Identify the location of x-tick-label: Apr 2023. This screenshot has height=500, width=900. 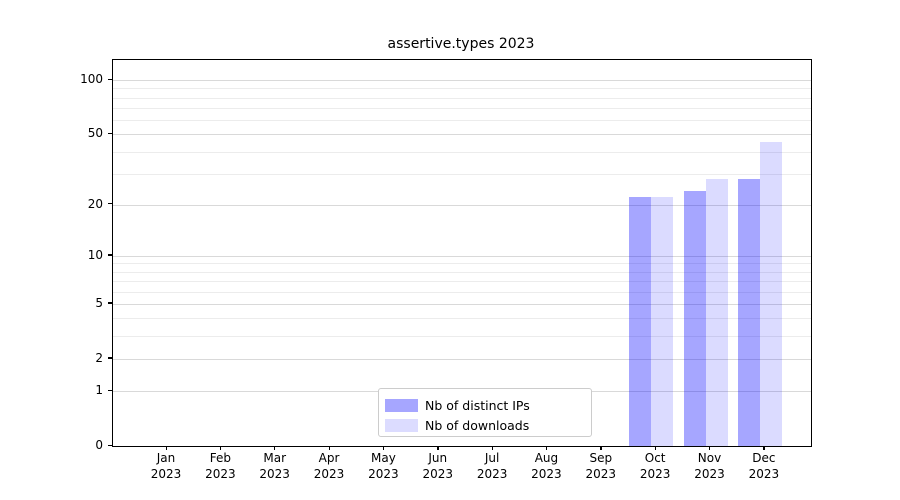
(329, 466).